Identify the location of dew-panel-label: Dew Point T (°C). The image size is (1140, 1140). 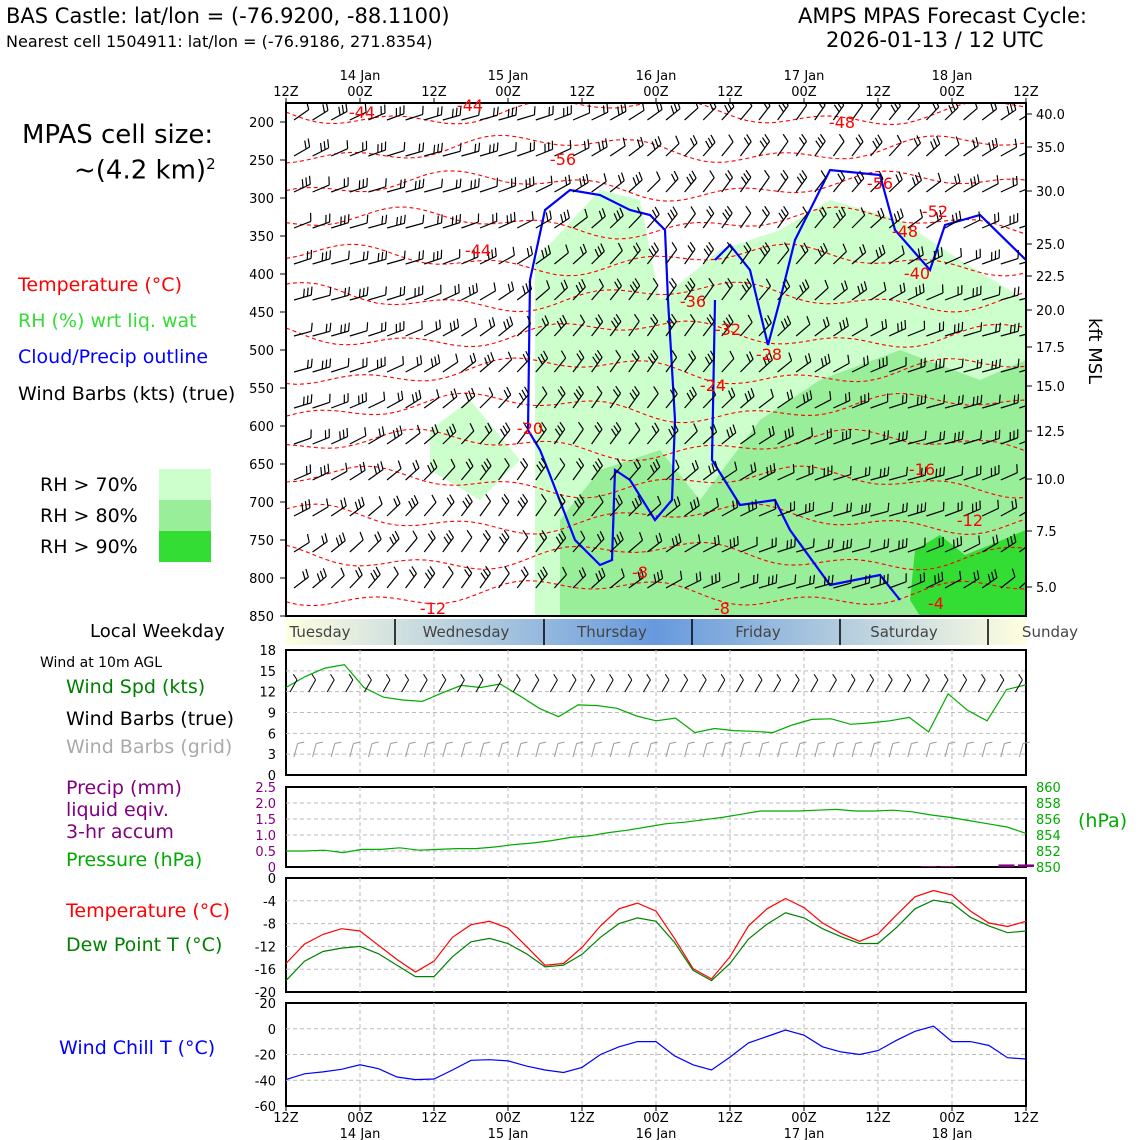
(144, 945).